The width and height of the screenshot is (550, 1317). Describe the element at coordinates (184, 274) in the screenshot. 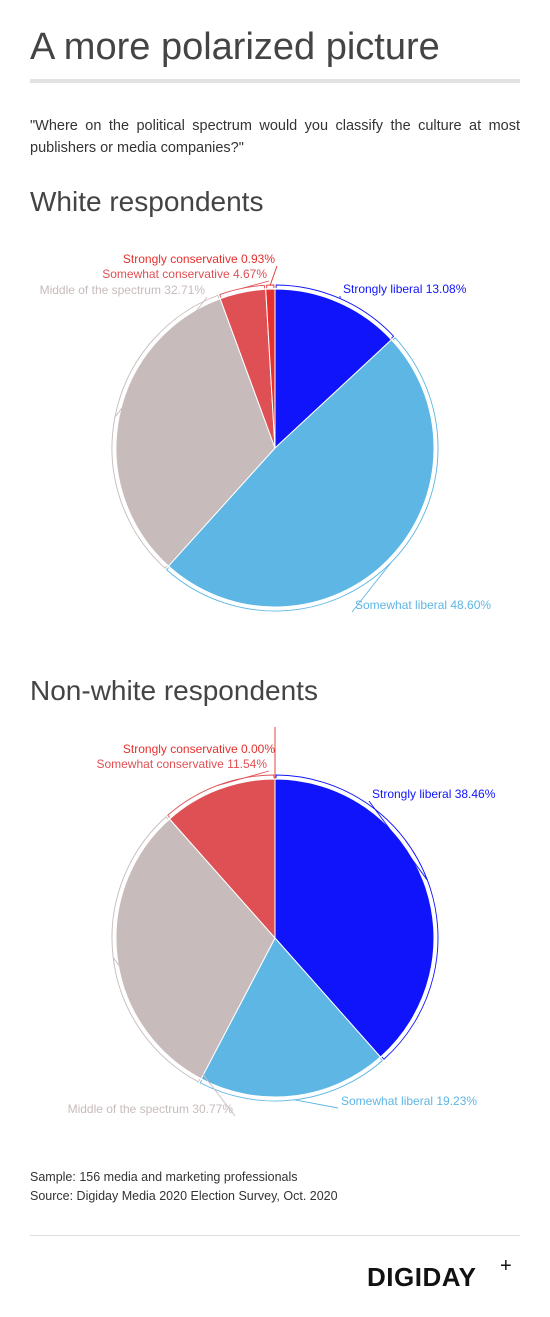

I see `slice-label-somewhat-conservative: Somewhat conservative 4.67%` at that location.